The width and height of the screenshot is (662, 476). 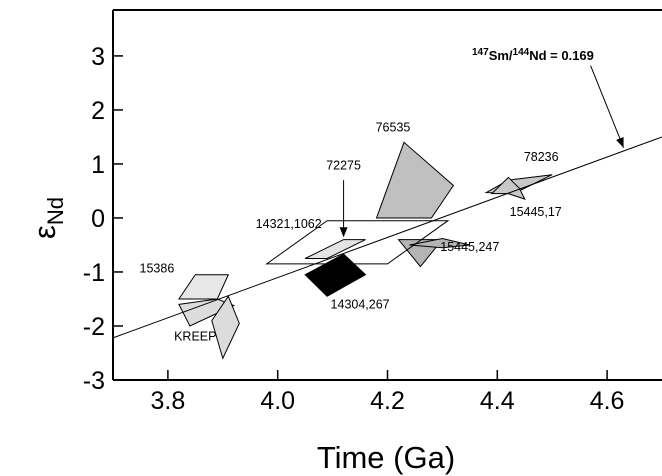 I want to click on x-tick-label-0: 3.8, so click(x=168, y=401).